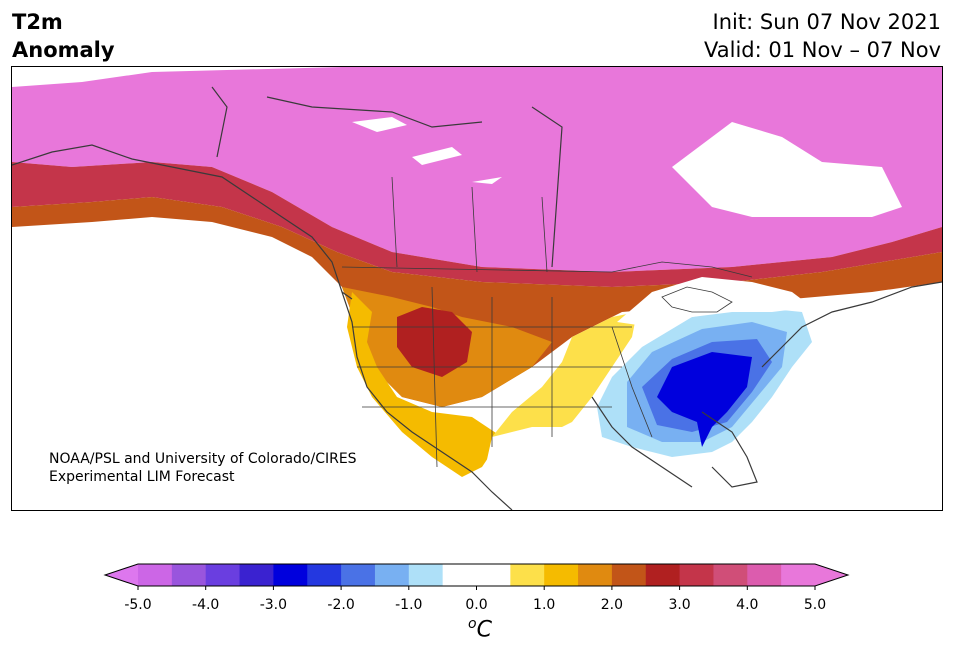 This screenshot has width=953, height=655. What do you see at coordinates (341, 605) in the screenshot?
I see `colorbar-tick-label: -2.0` at bounding box center [341, 605].